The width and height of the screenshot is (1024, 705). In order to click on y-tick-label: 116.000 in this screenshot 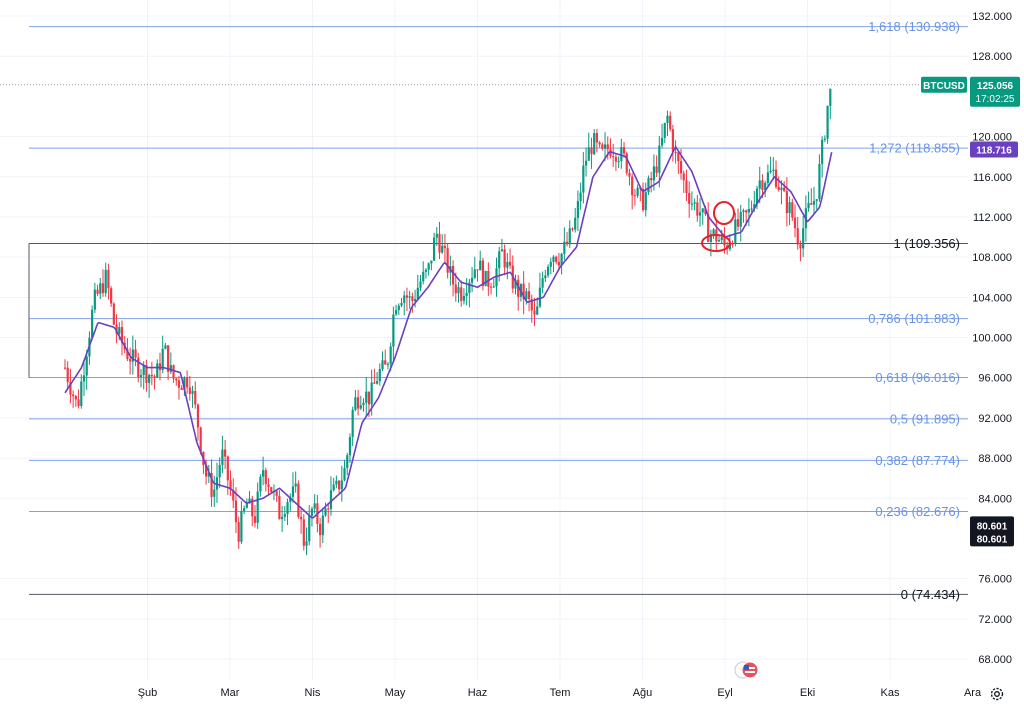, I will do `click(992, 178)`.